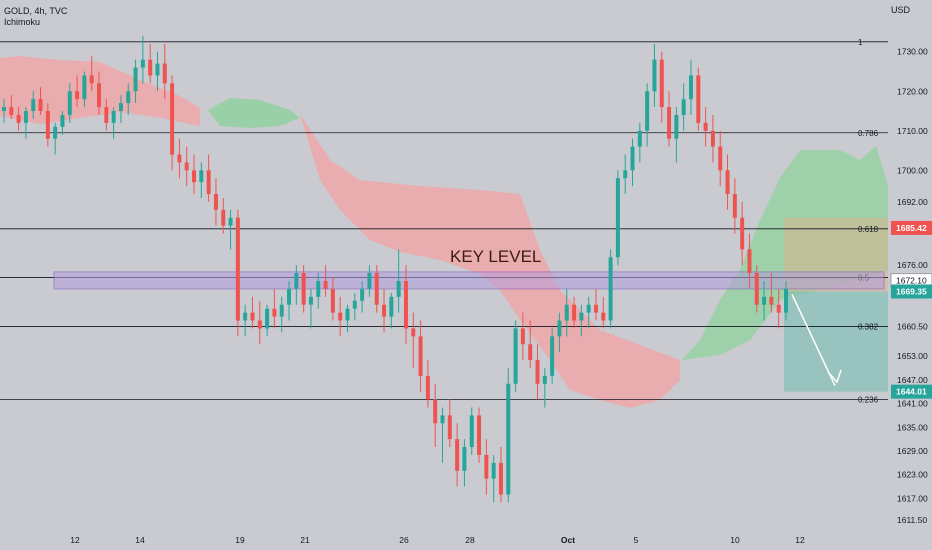 The height and width of the screenshot is (550, 932). Describe the element at coordinates (868, 400) in the screenshot. I see `fib-label: 0.236` at that location.